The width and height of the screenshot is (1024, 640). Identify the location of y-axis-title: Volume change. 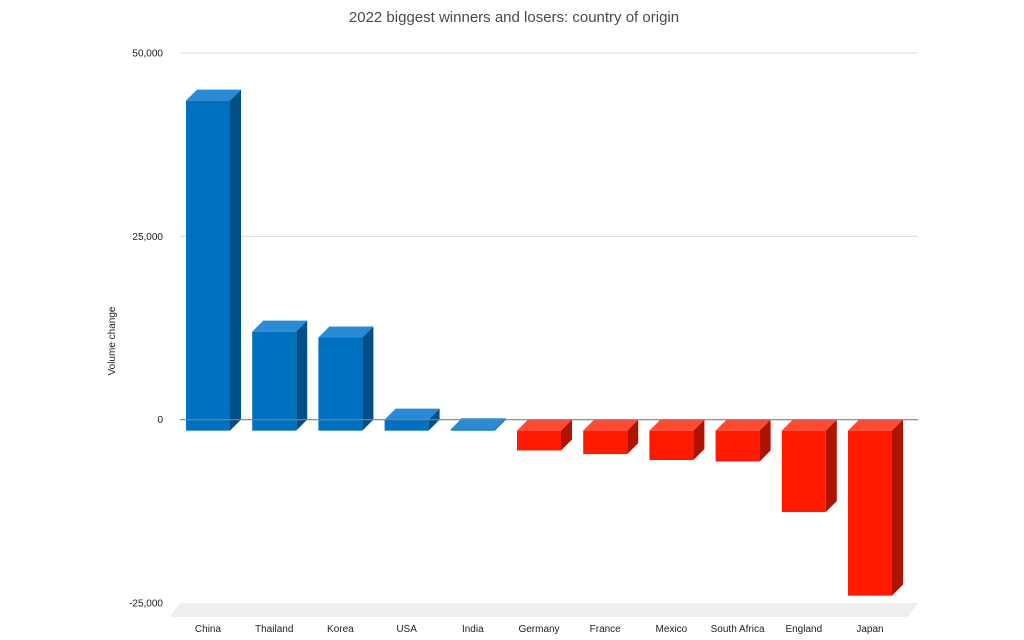
(112, 340).